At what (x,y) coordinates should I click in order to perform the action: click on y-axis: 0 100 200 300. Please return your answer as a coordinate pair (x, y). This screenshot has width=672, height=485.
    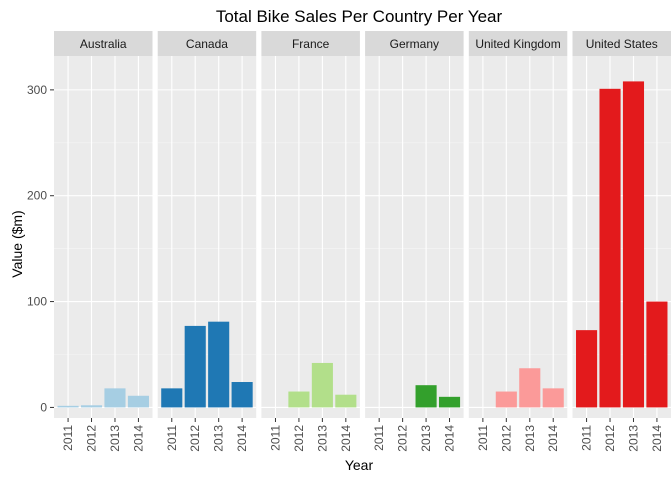
    Looking at the image, I should click on (40, 248).